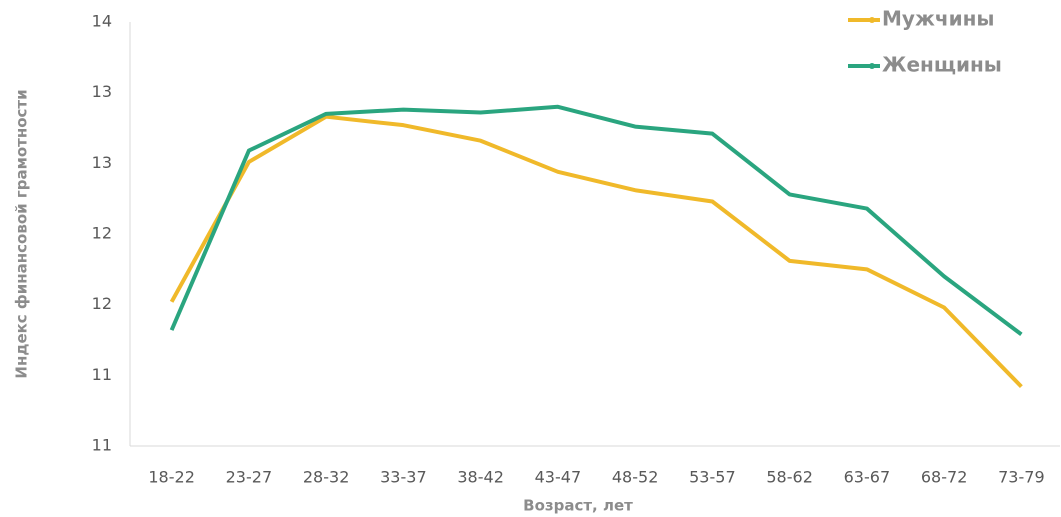 The height and width of the screenshot is (517, 1061). I want to click on legend-text: Мужчины, so click(938, 19).